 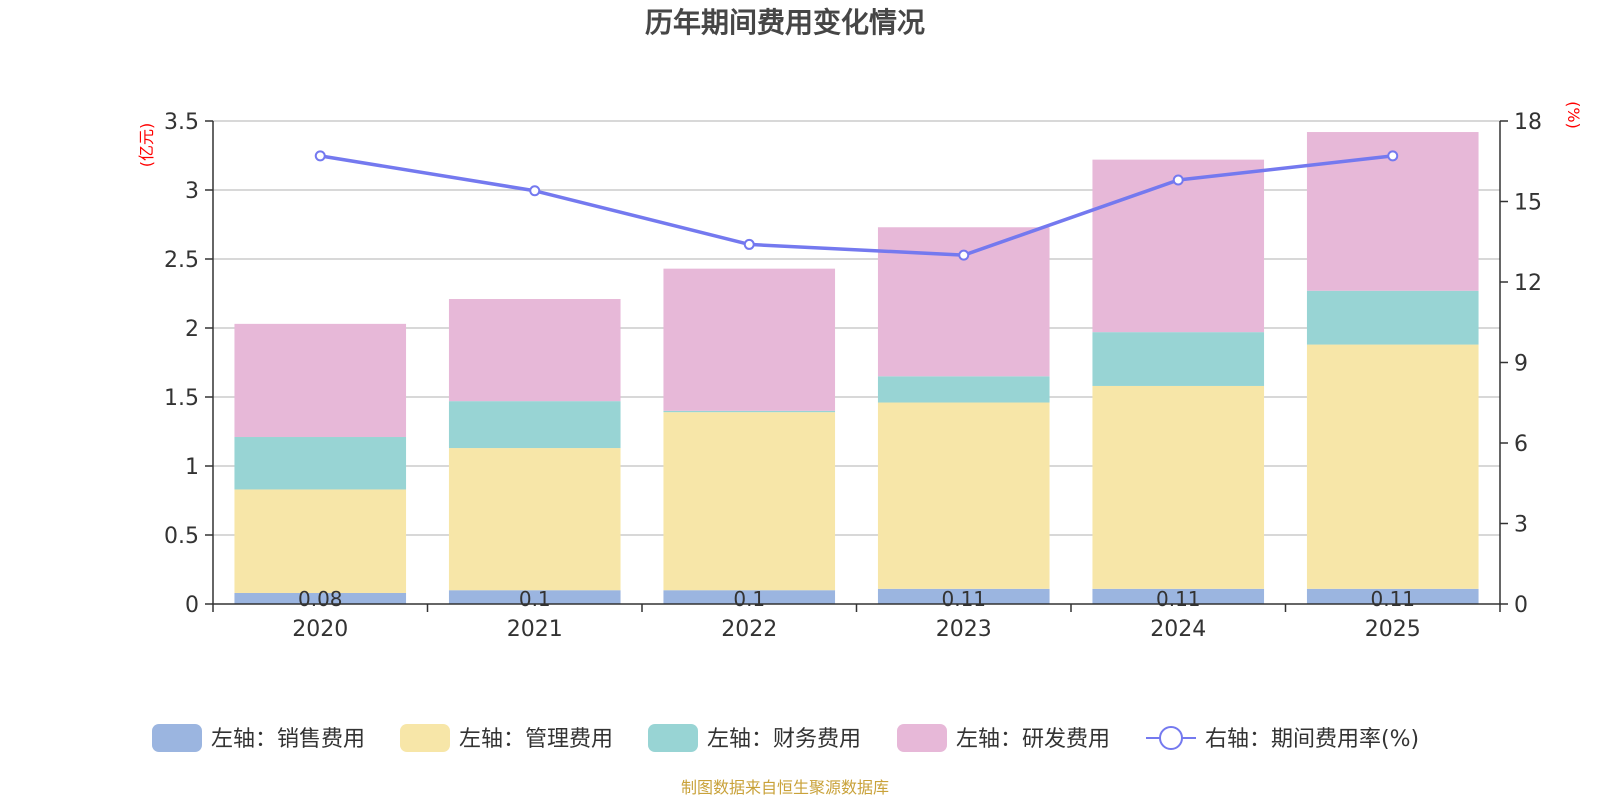 I want to click on bar-value-label: 0.08, so click(x=320, y=599).